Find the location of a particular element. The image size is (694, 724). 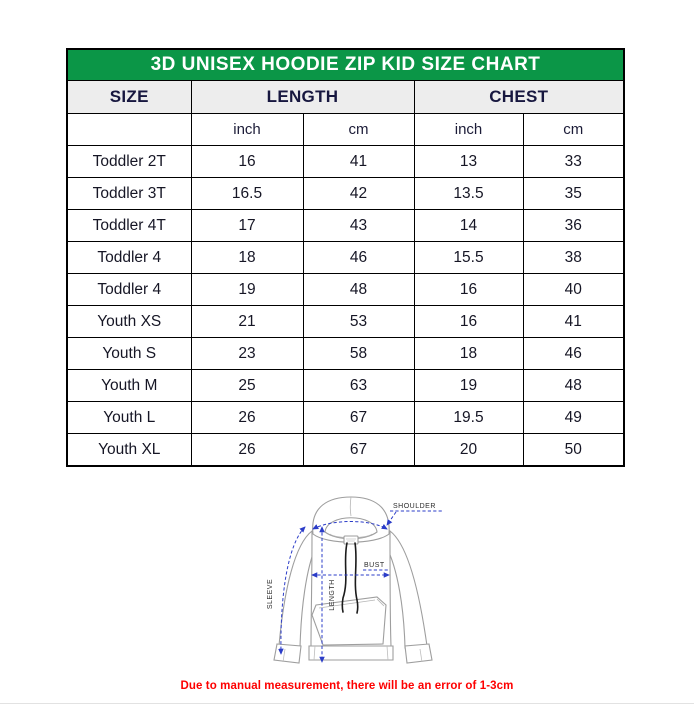

length-inch-cell: 25 is located at coordinates (247, 385).